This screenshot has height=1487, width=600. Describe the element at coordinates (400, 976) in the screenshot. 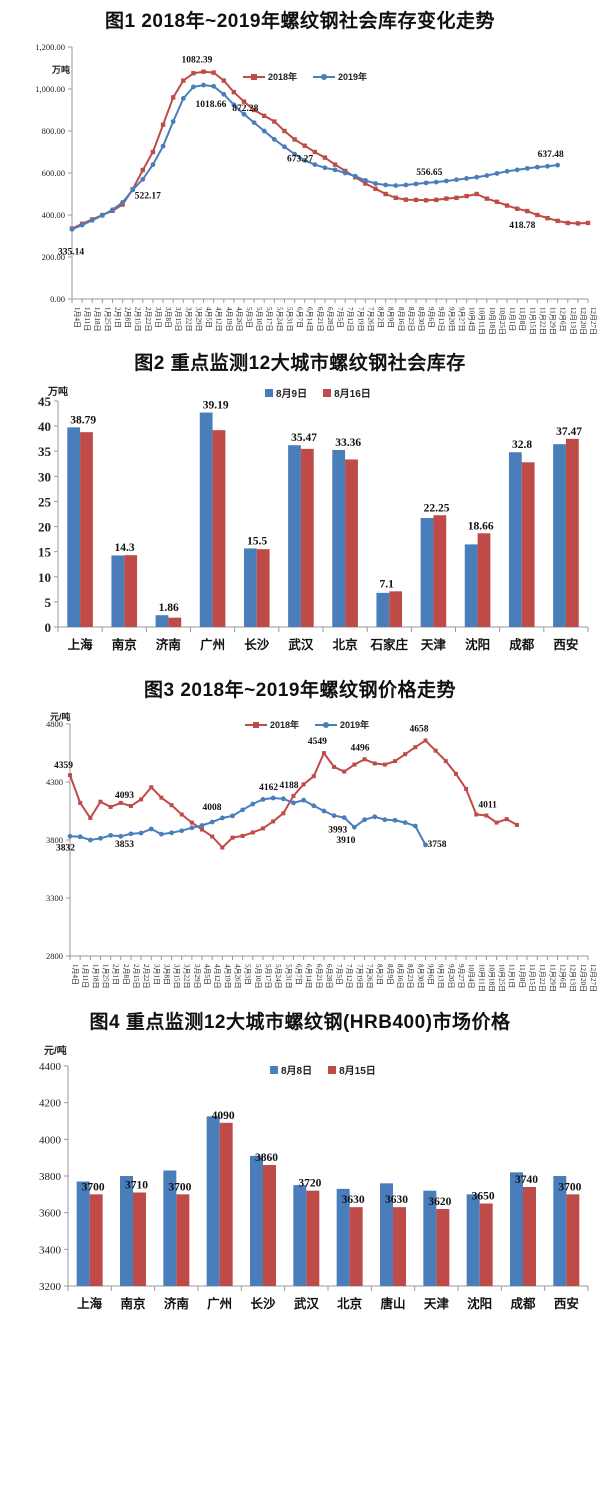

I see `x-tick-label: 8月16日` at that location.